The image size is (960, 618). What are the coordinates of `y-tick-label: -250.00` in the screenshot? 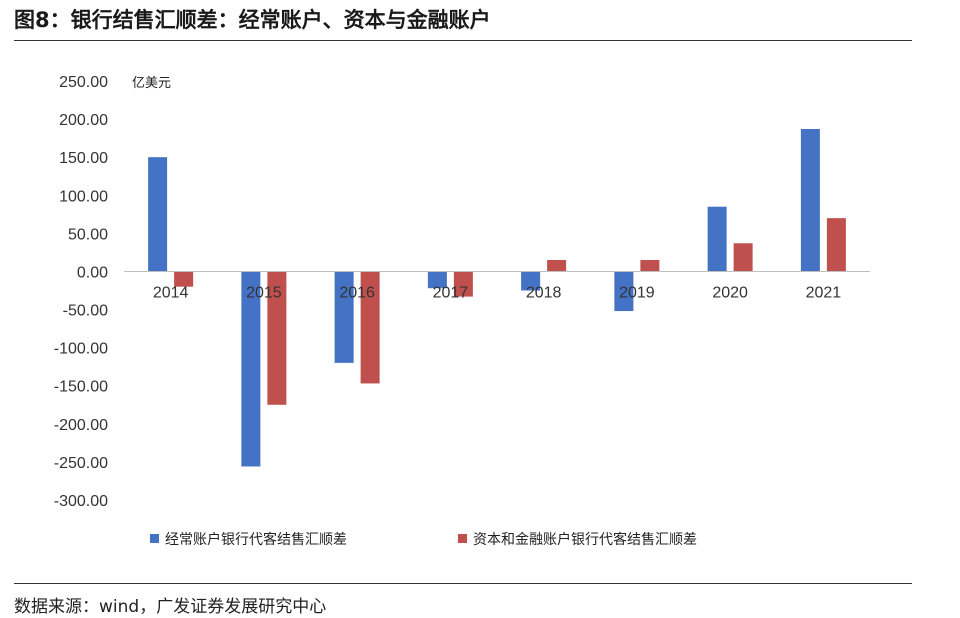 It's located at (81, 463).